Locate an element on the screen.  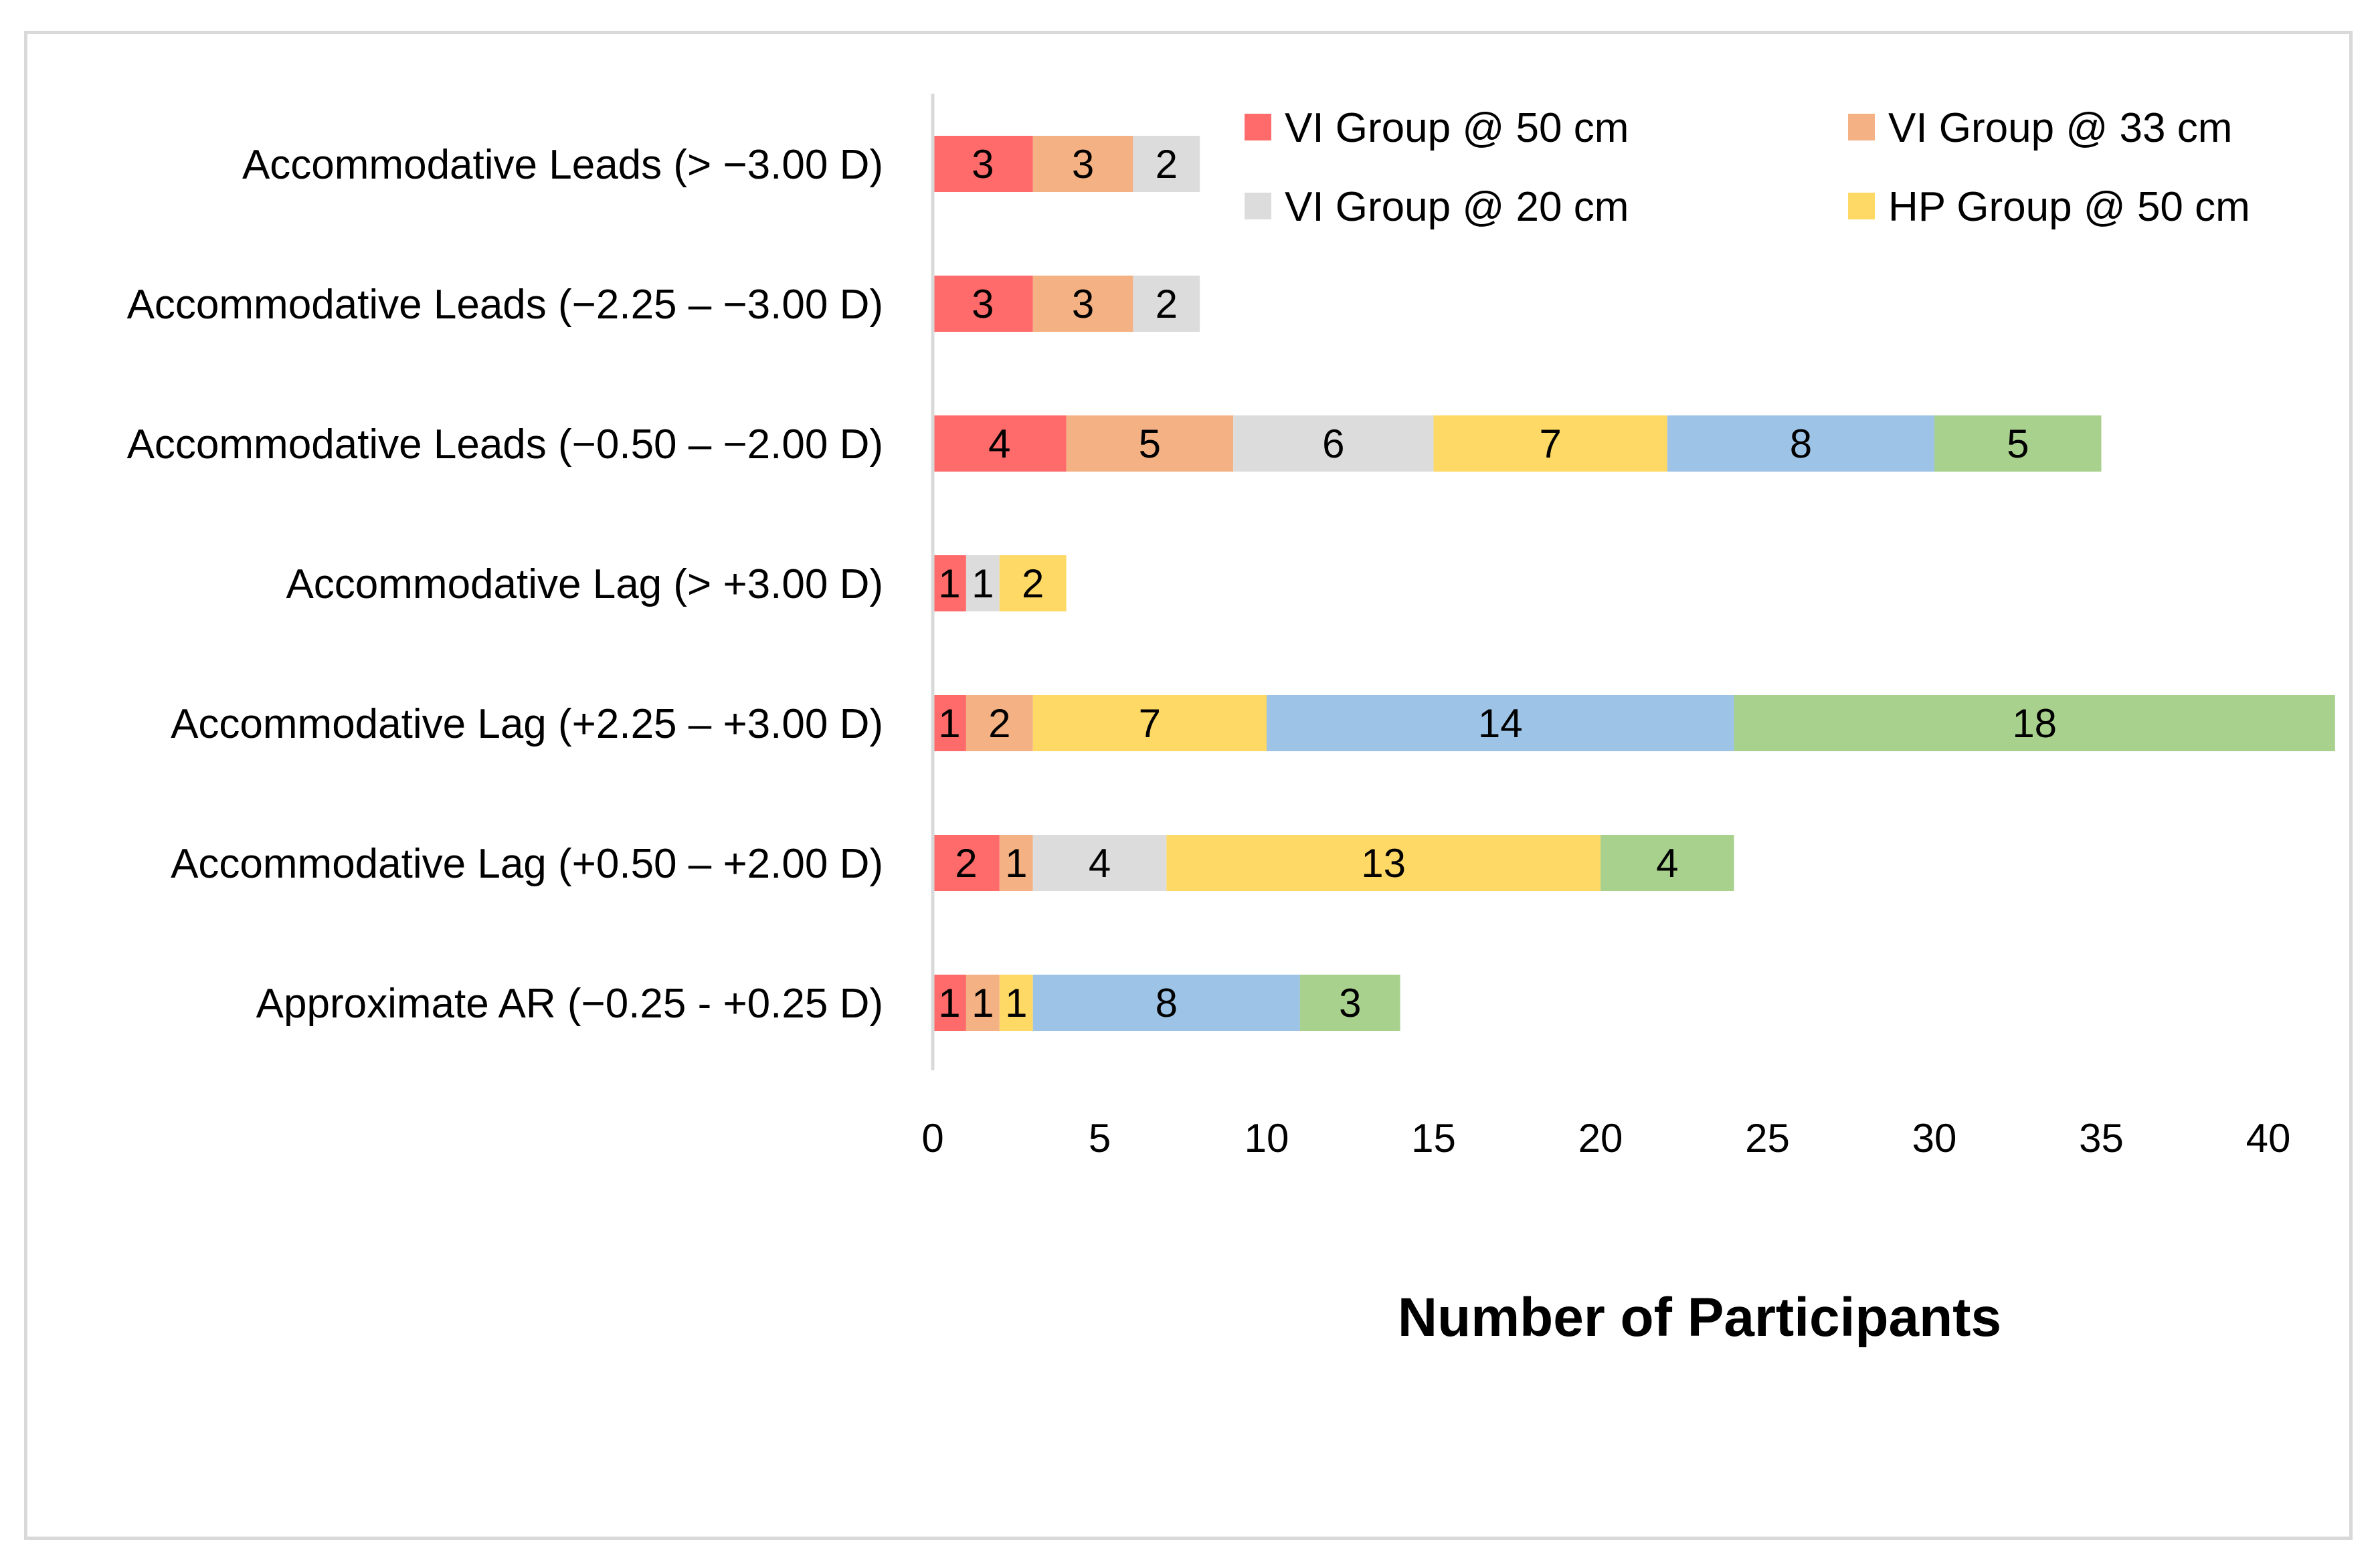
legend-label: VI Group @ 20 cm is located at coordinates (1457, 207).